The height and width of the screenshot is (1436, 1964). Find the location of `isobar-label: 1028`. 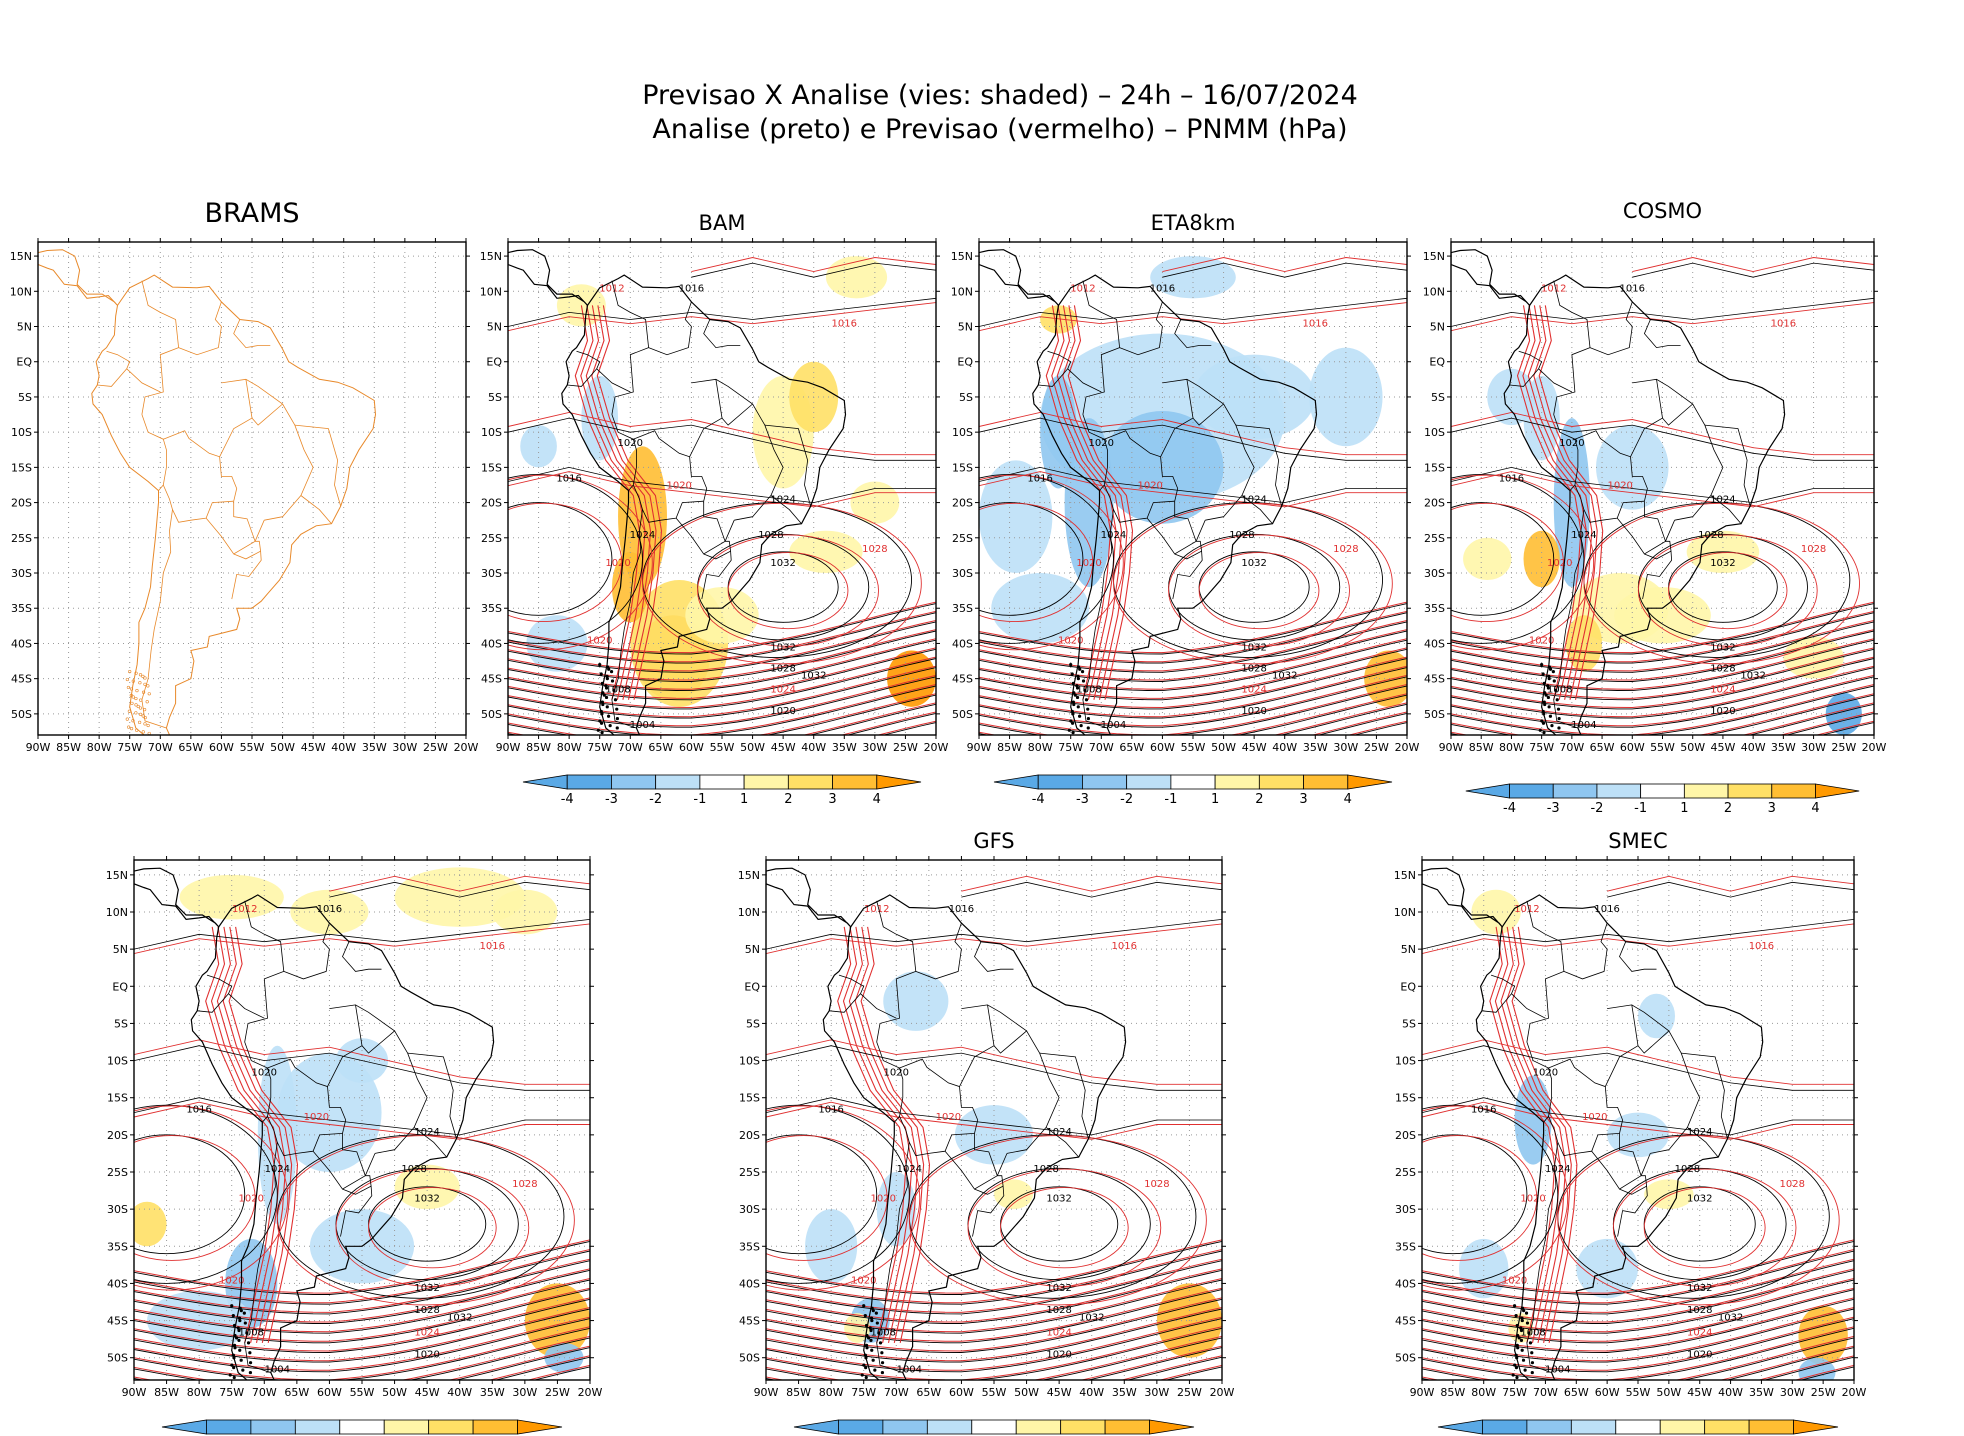

isobar-label: 1028 is located at coordinates (1253, 669).